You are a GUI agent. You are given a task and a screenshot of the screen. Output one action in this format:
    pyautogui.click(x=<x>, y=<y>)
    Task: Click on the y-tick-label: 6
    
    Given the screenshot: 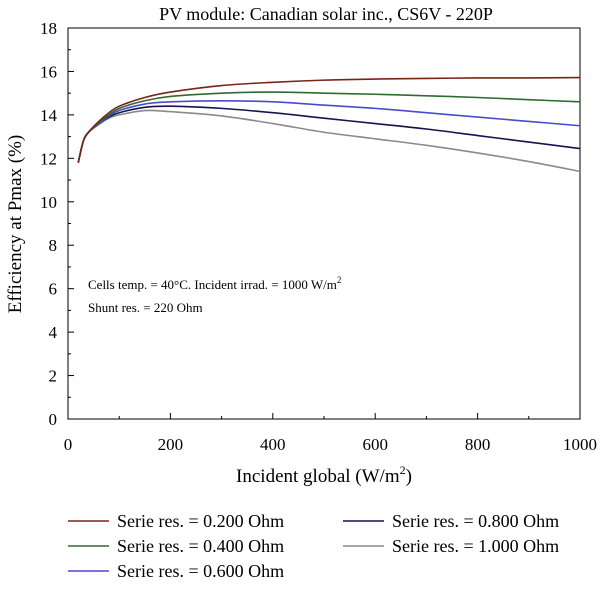 What is the action you would take?
    pyautogui.click(x=53, y=289)
    